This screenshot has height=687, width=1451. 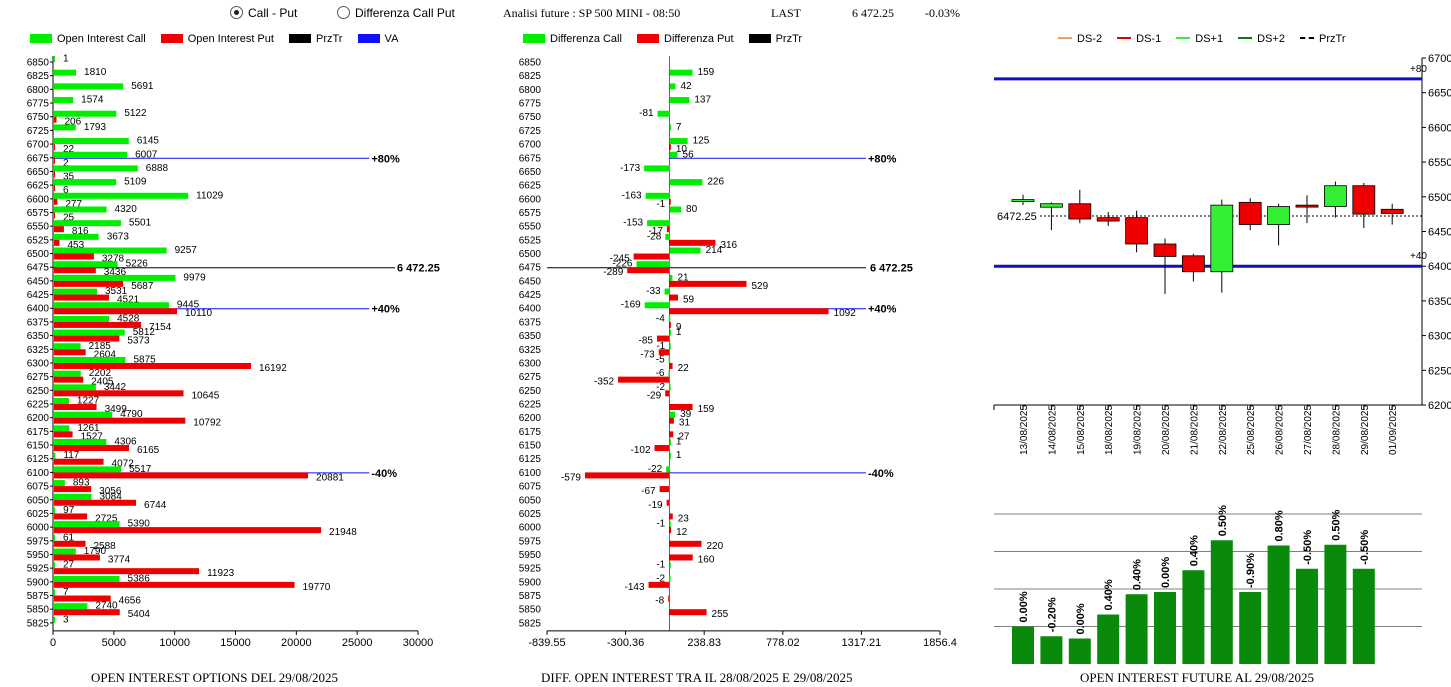 I want to click on mid-put-value: -245, so click(x=620, y=259).